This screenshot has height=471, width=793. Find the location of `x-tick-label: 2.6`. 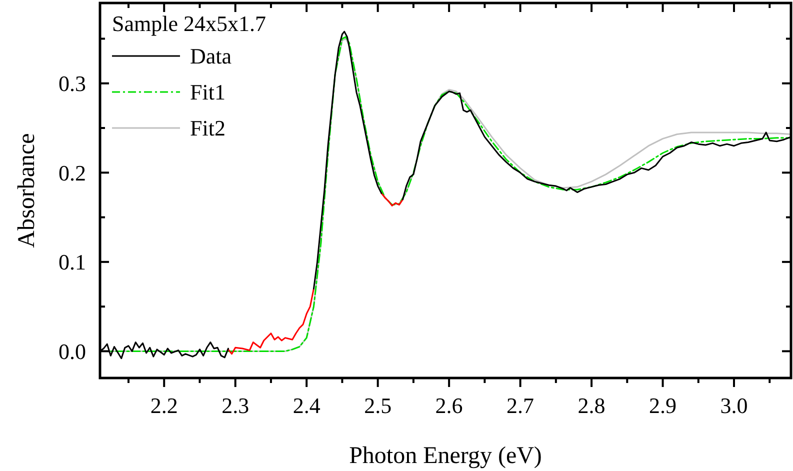

x-tick-label: 2.6 is located at coordinates (449, 405).